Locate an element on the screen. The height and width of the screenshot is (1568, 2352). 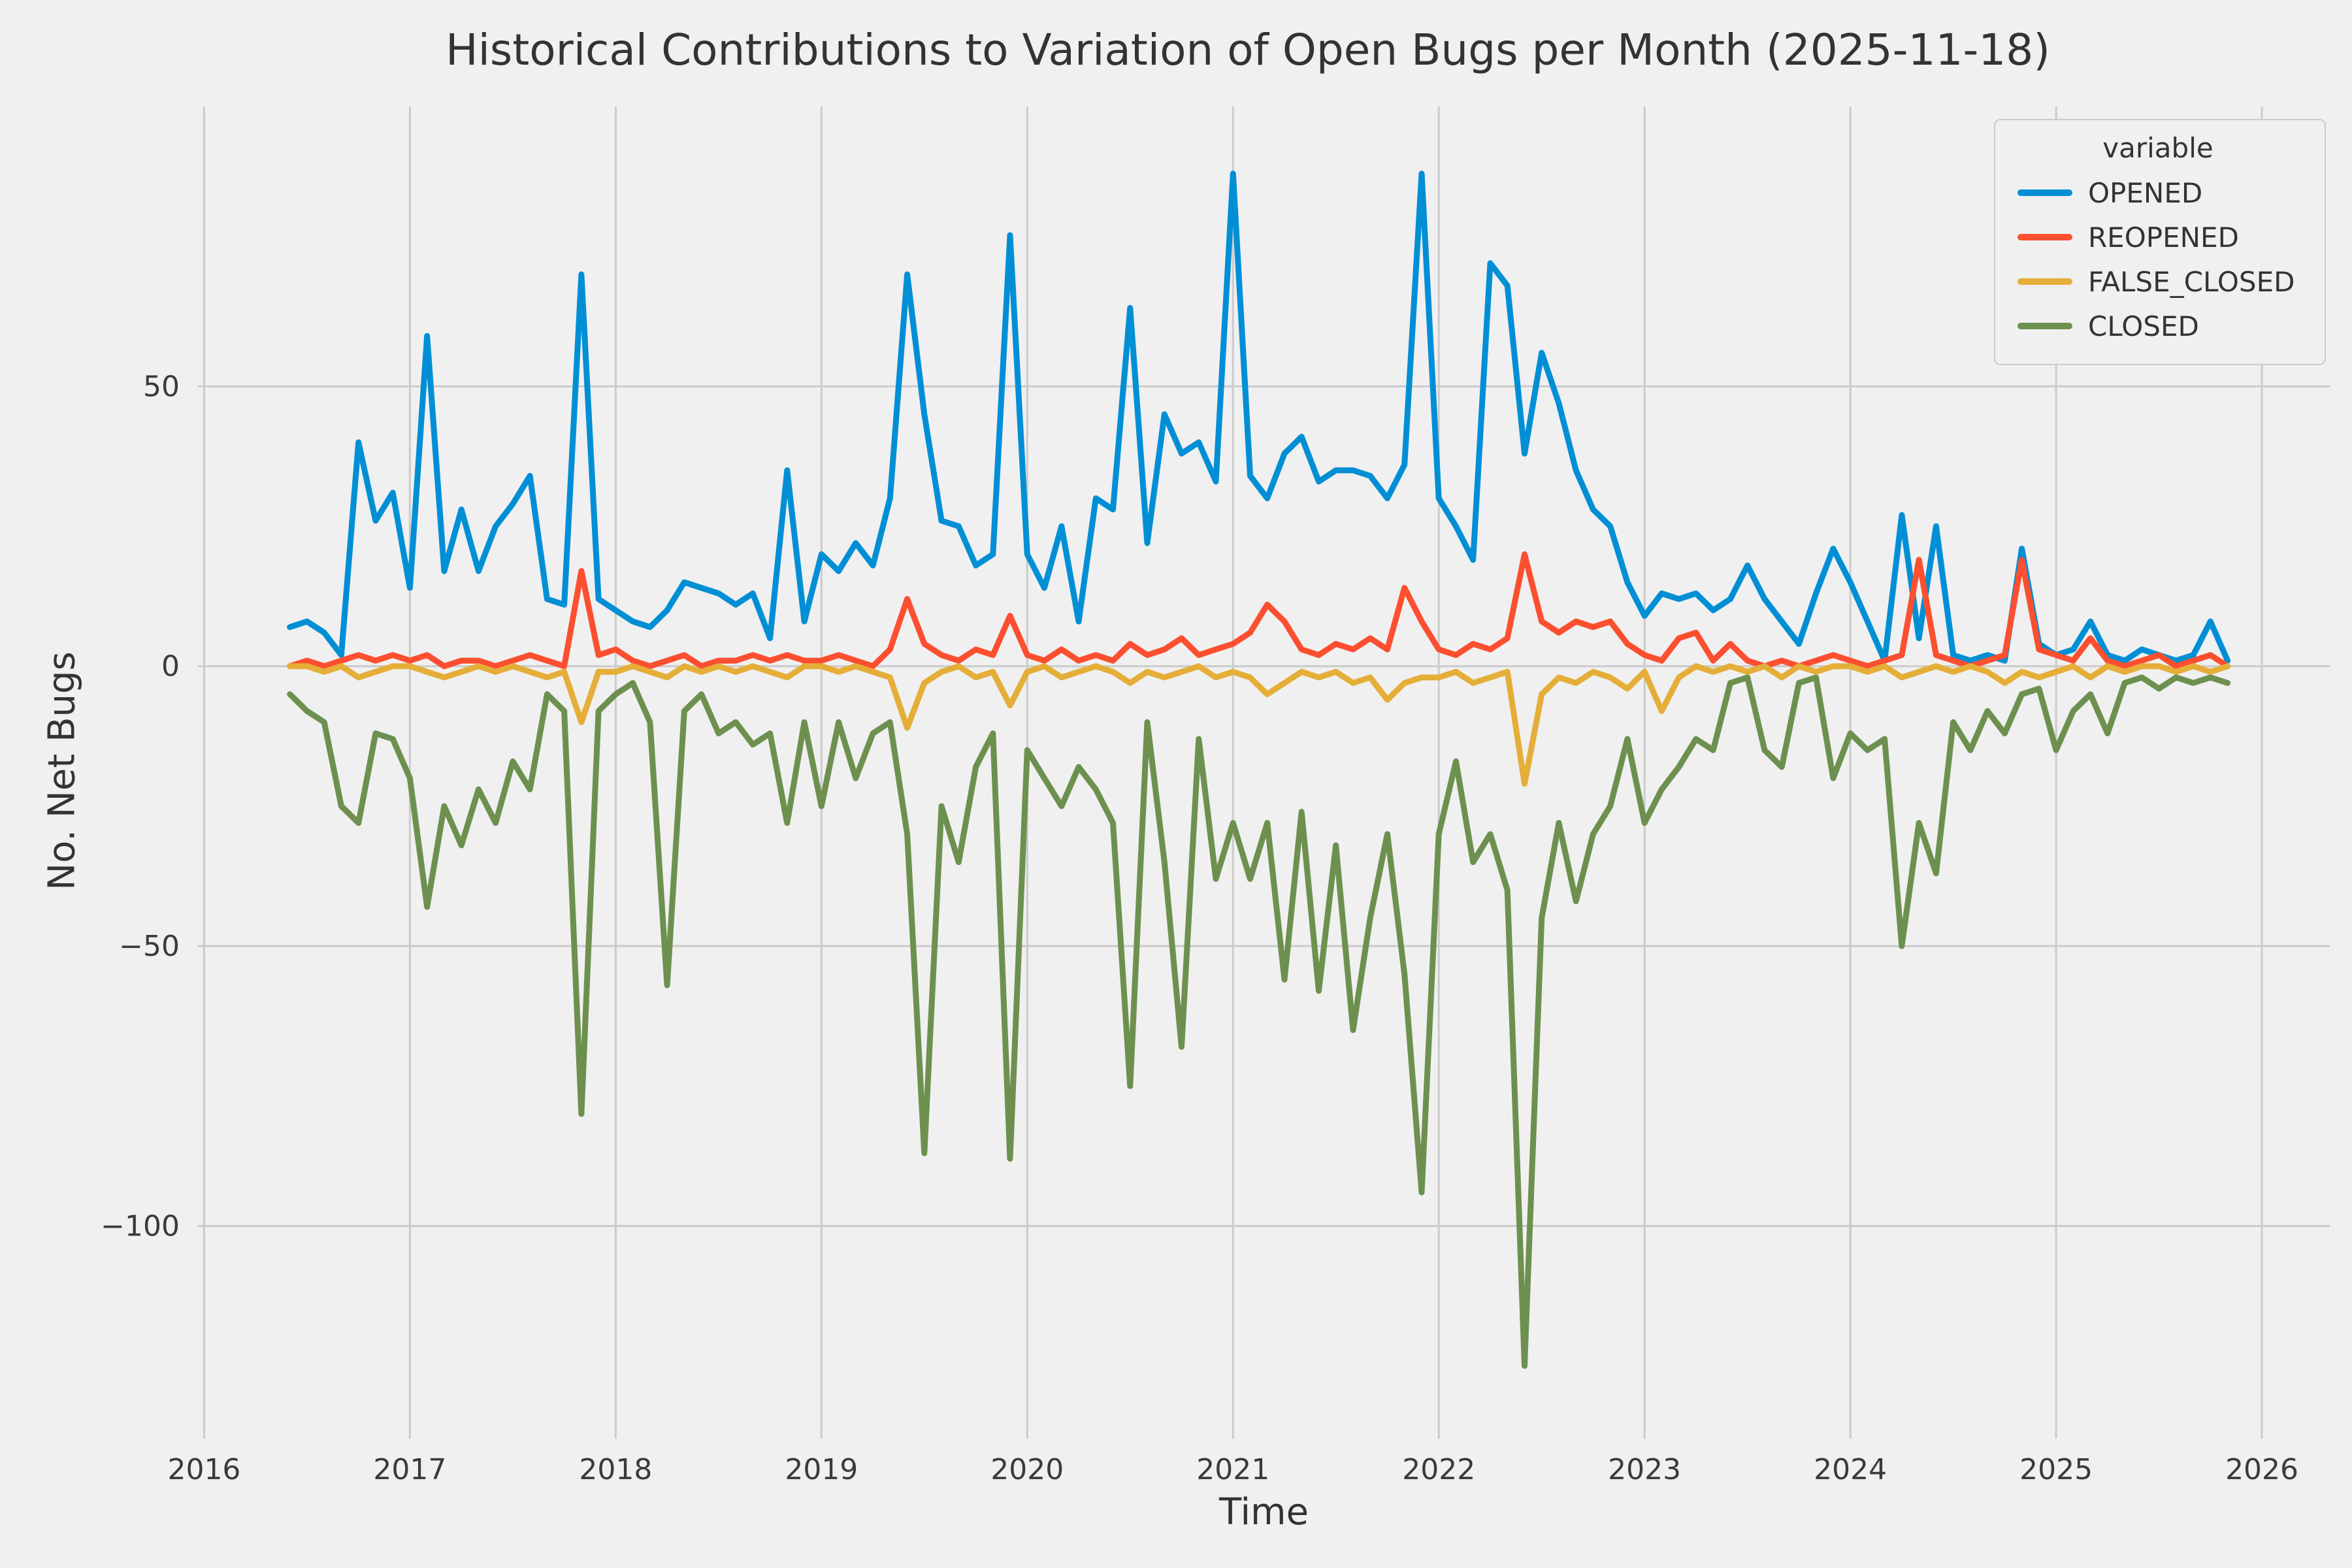
x-tick-label: 2020 is located at coordinates (1027, 1469).